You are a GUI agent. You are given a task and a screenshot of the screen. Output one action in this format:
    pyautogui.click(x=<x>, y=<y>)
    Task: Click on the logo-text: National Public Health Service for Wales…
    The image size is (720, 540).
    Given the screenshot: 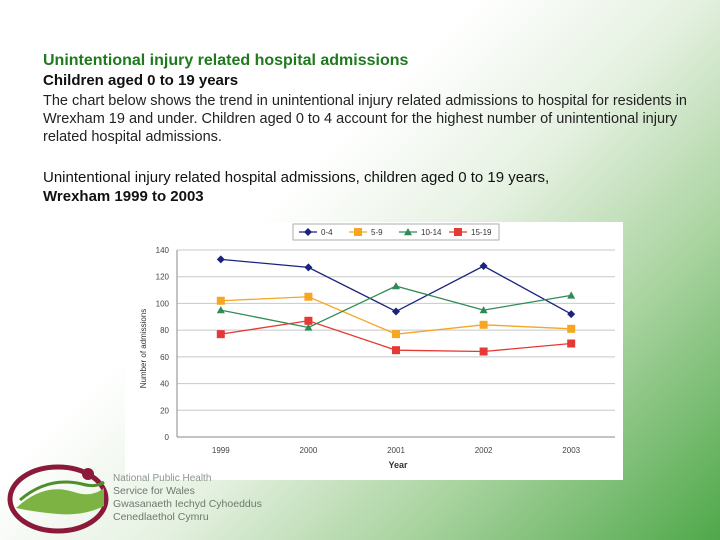 What is the action you would take?
    pyautogui.click(x=187, y=498)
    